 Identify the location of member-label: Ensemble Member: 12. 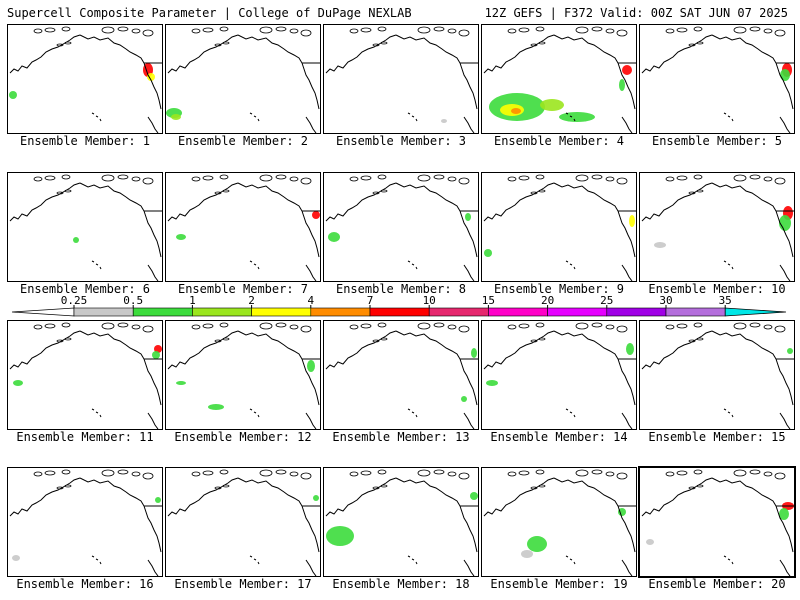
(243, 437).